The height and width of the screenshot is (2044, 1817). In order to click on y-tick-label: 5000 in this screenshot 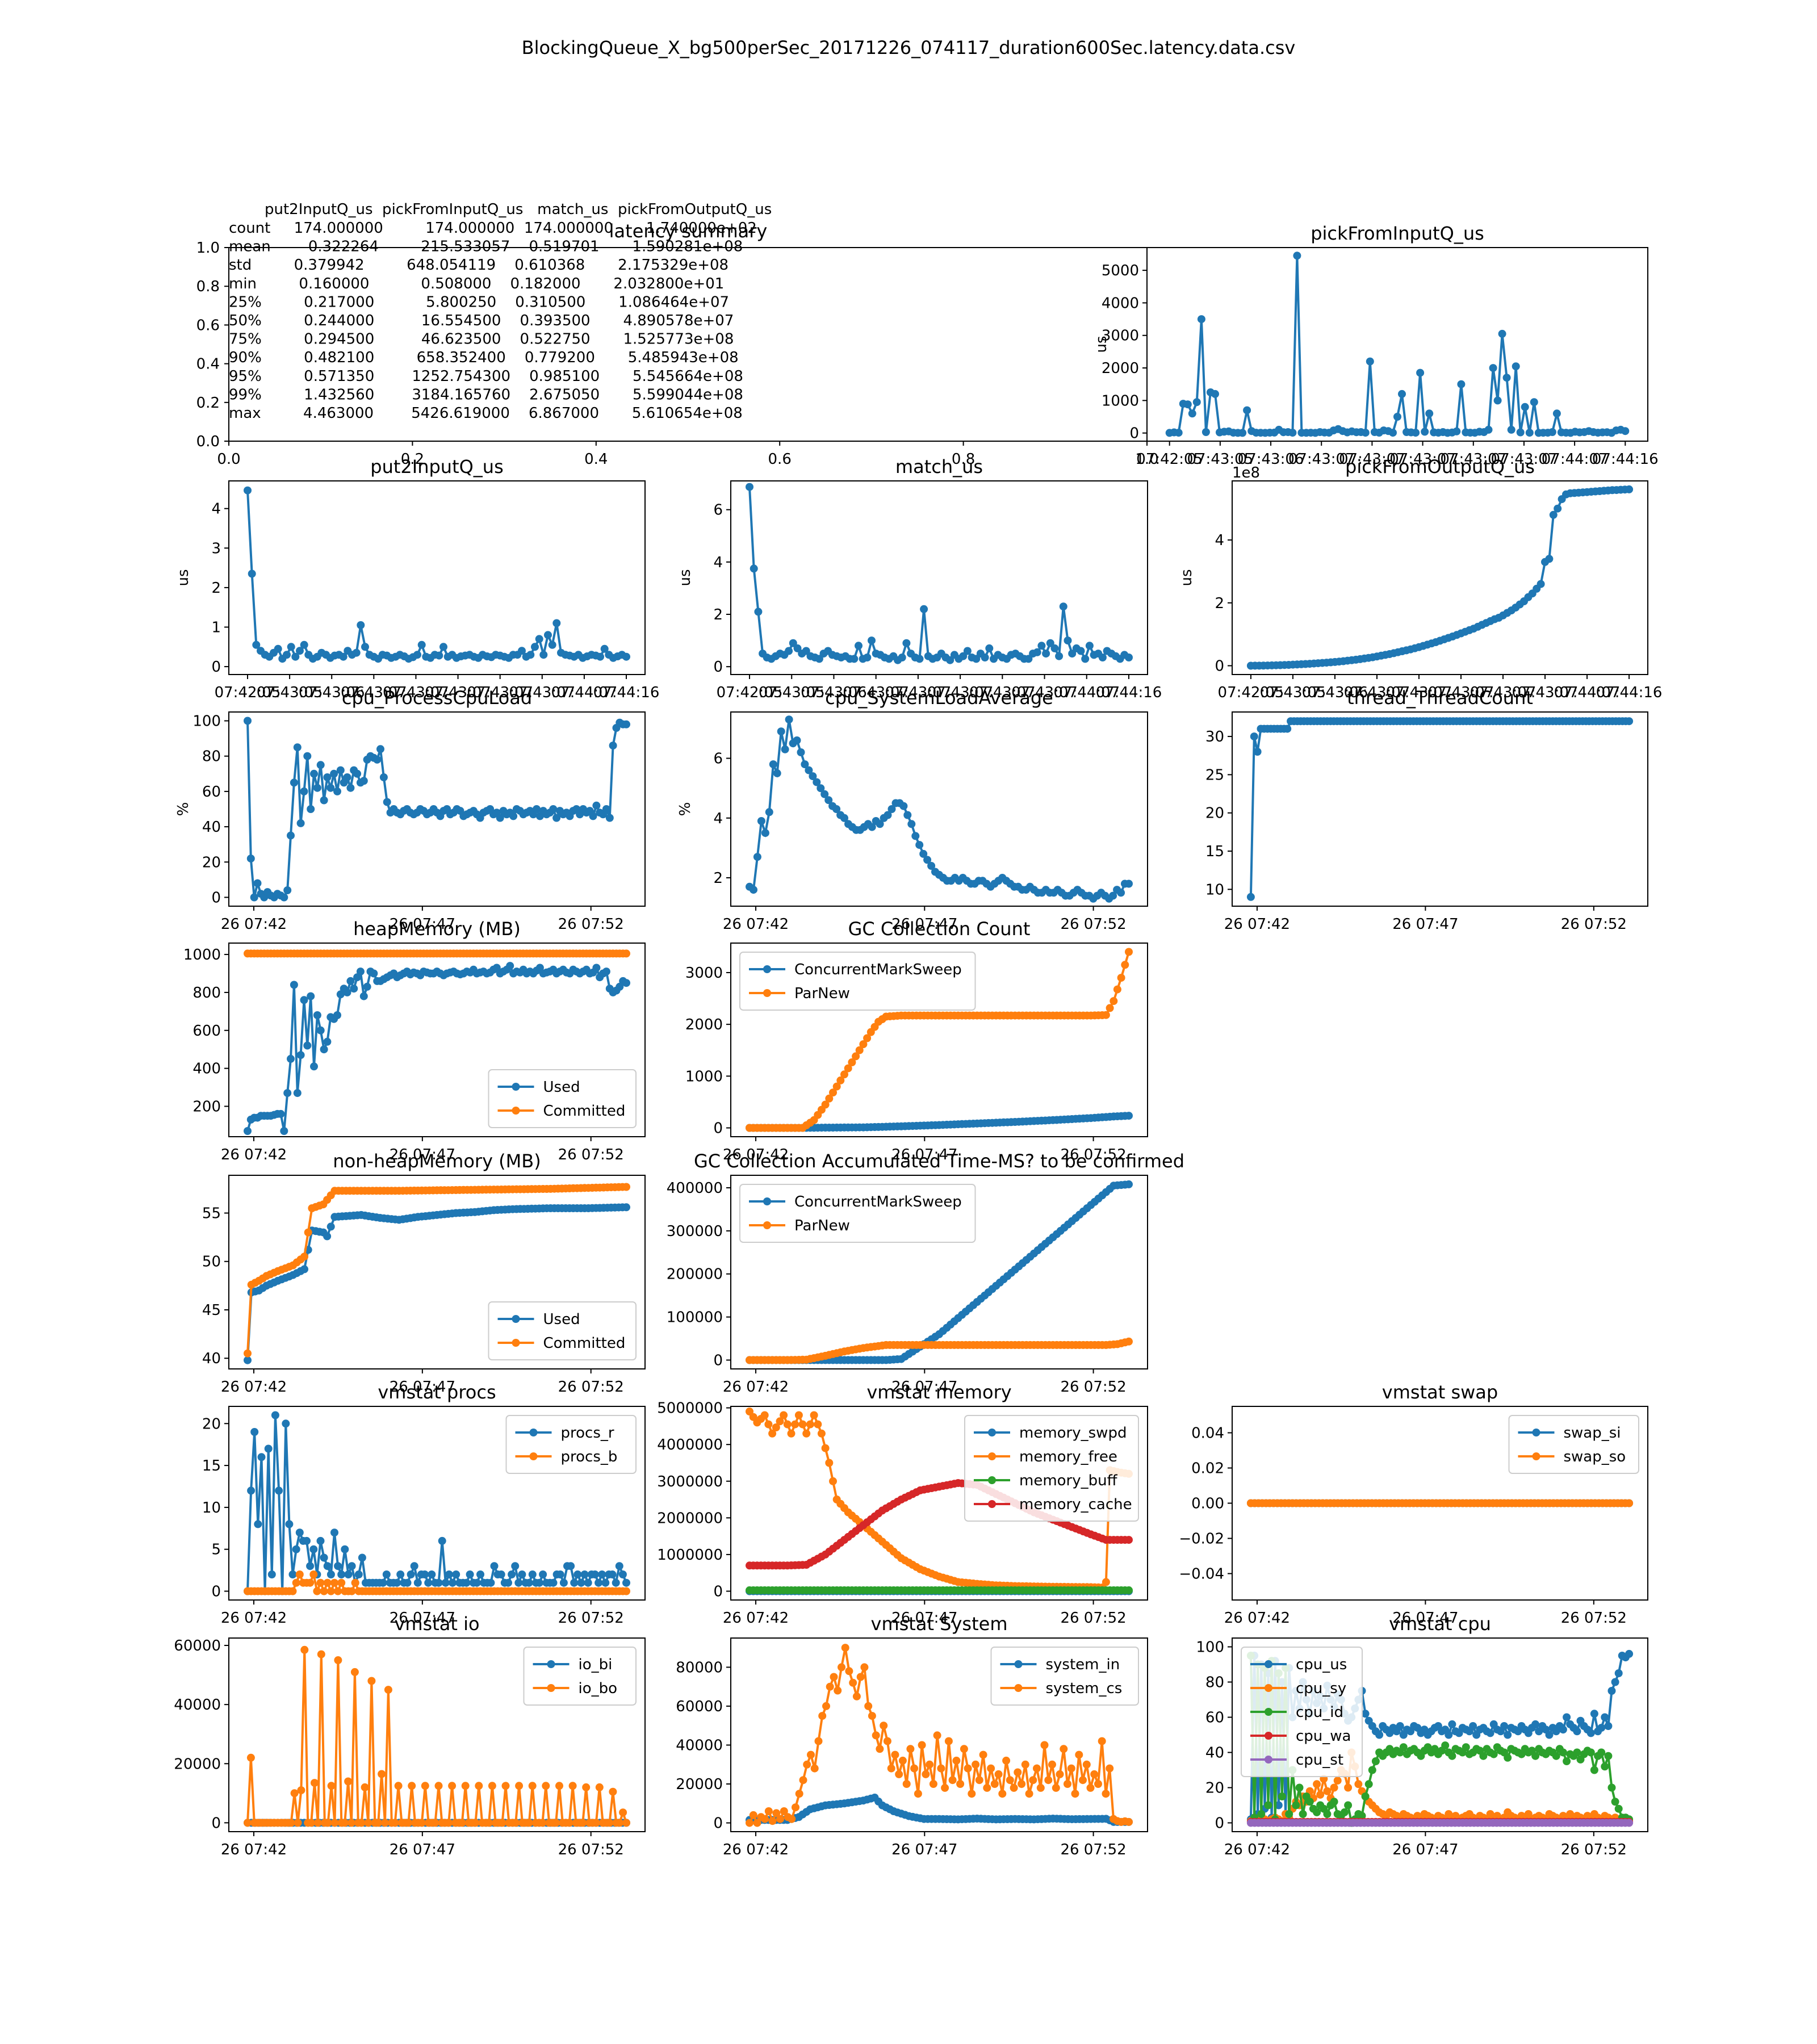, I will do `click(1120, 270)`.